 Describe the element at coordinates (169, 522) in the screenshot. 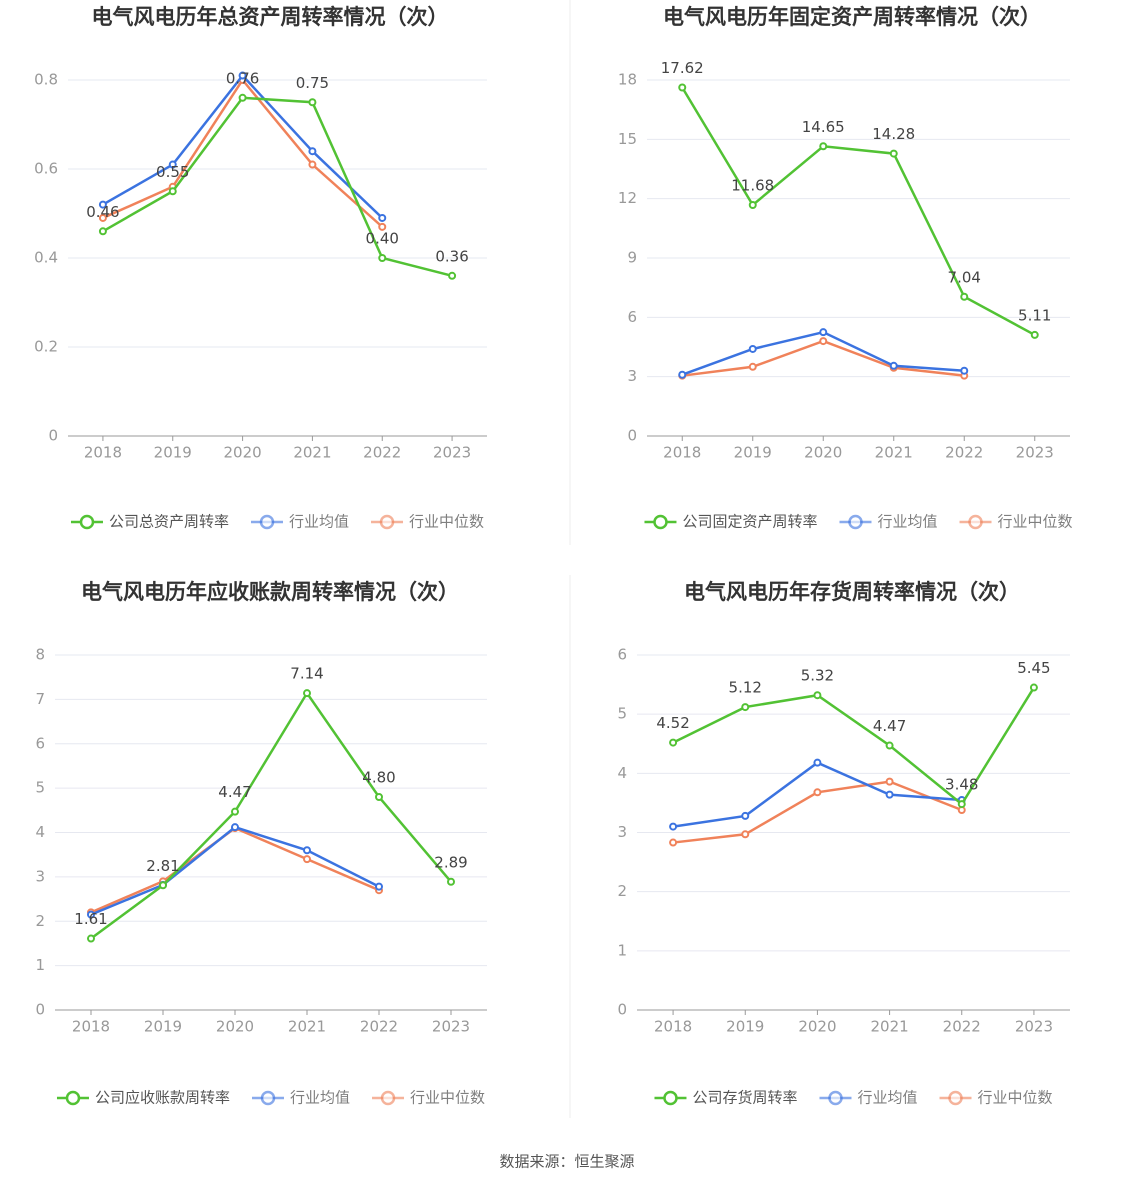

I see `legend-label: 公司总资产周转率` at that location.